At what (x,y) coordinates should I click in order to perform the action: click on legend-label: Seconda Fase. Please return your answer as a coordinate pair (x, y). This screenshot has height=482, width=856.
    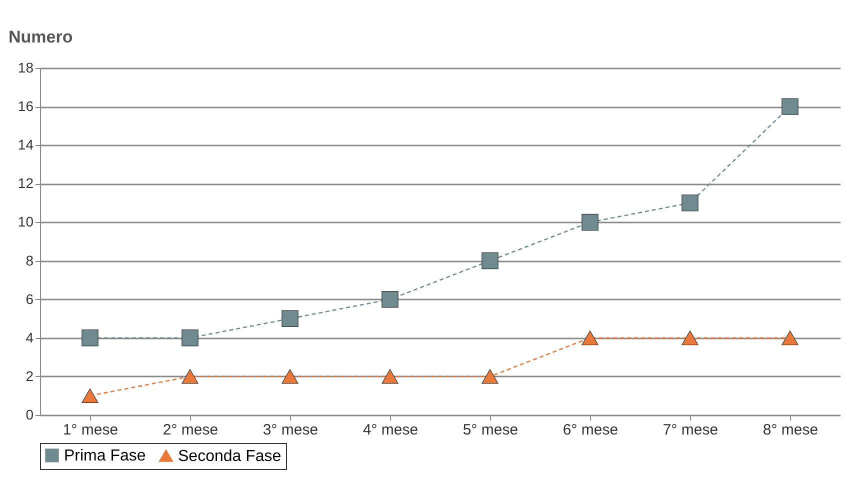
    Looking at the image, I should click on (230, 456).